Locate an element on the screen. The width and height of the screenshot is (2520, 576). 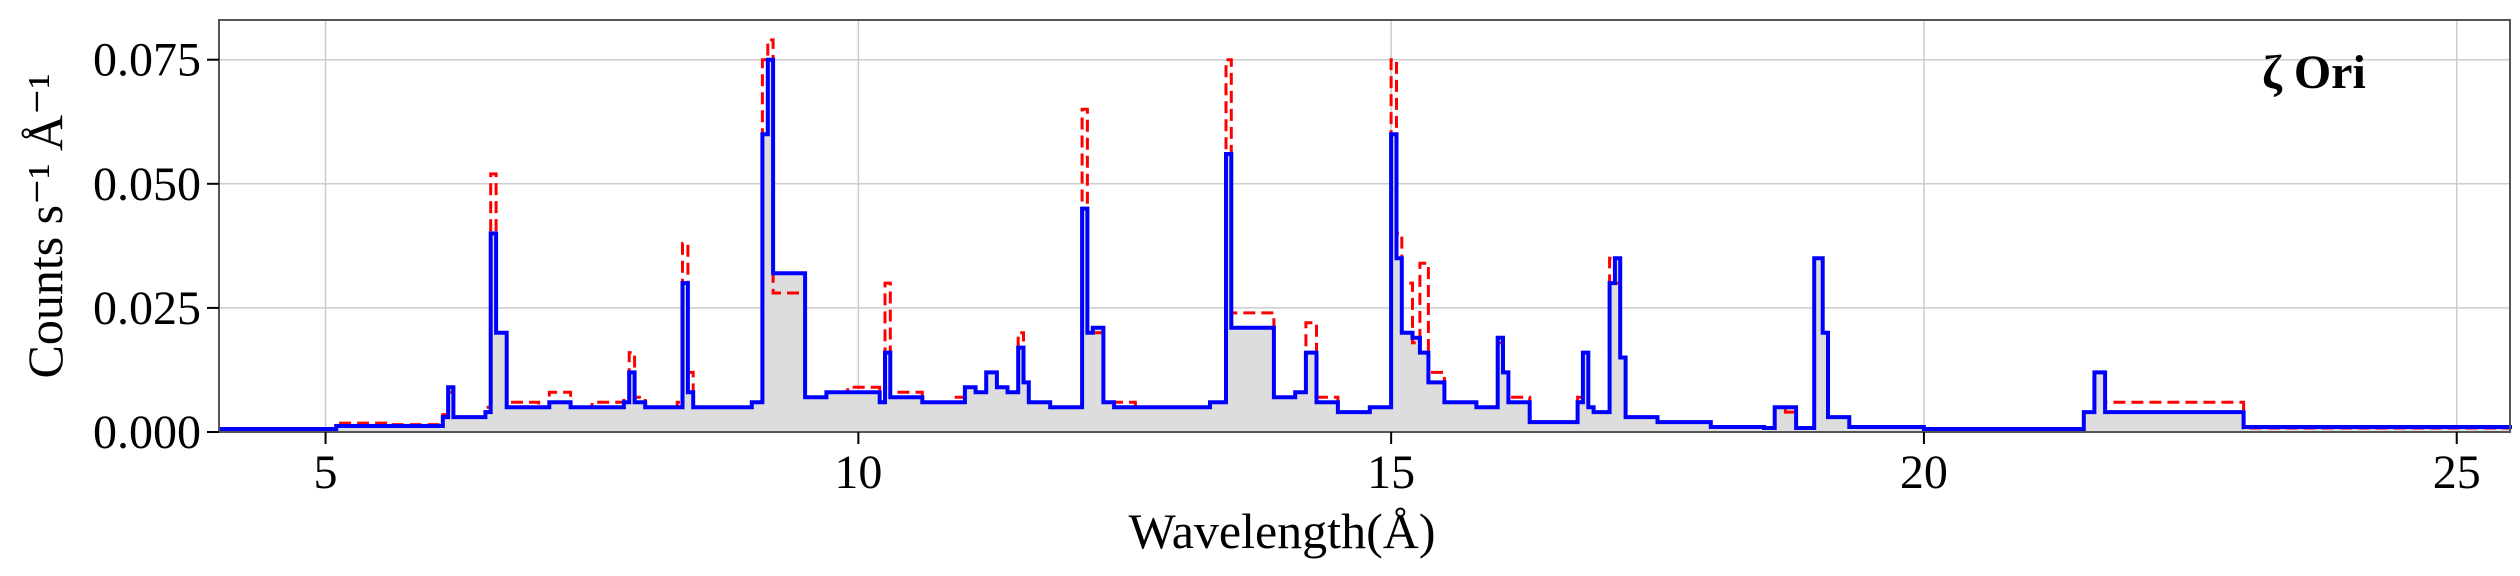
x-axis: 5 10 15 20 25 is located at coordinates (1397, 465).